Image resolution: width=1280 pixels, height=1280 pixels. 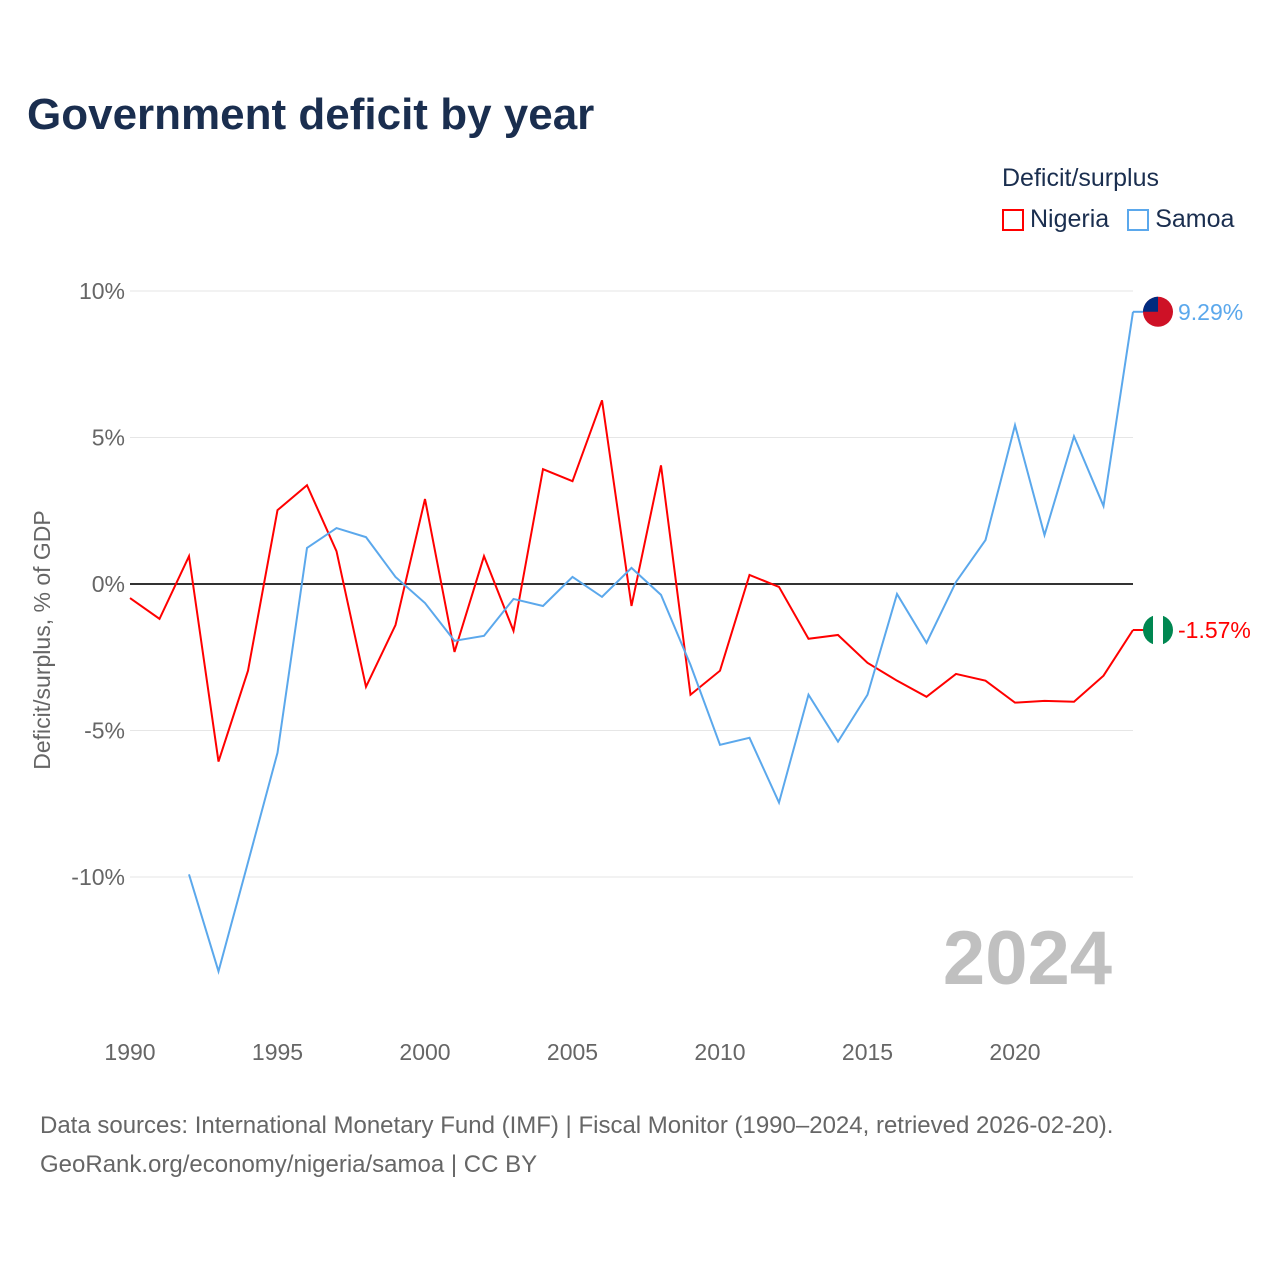 I want to click on x-tick-label: 2020, so click(x=1014, y=1052).